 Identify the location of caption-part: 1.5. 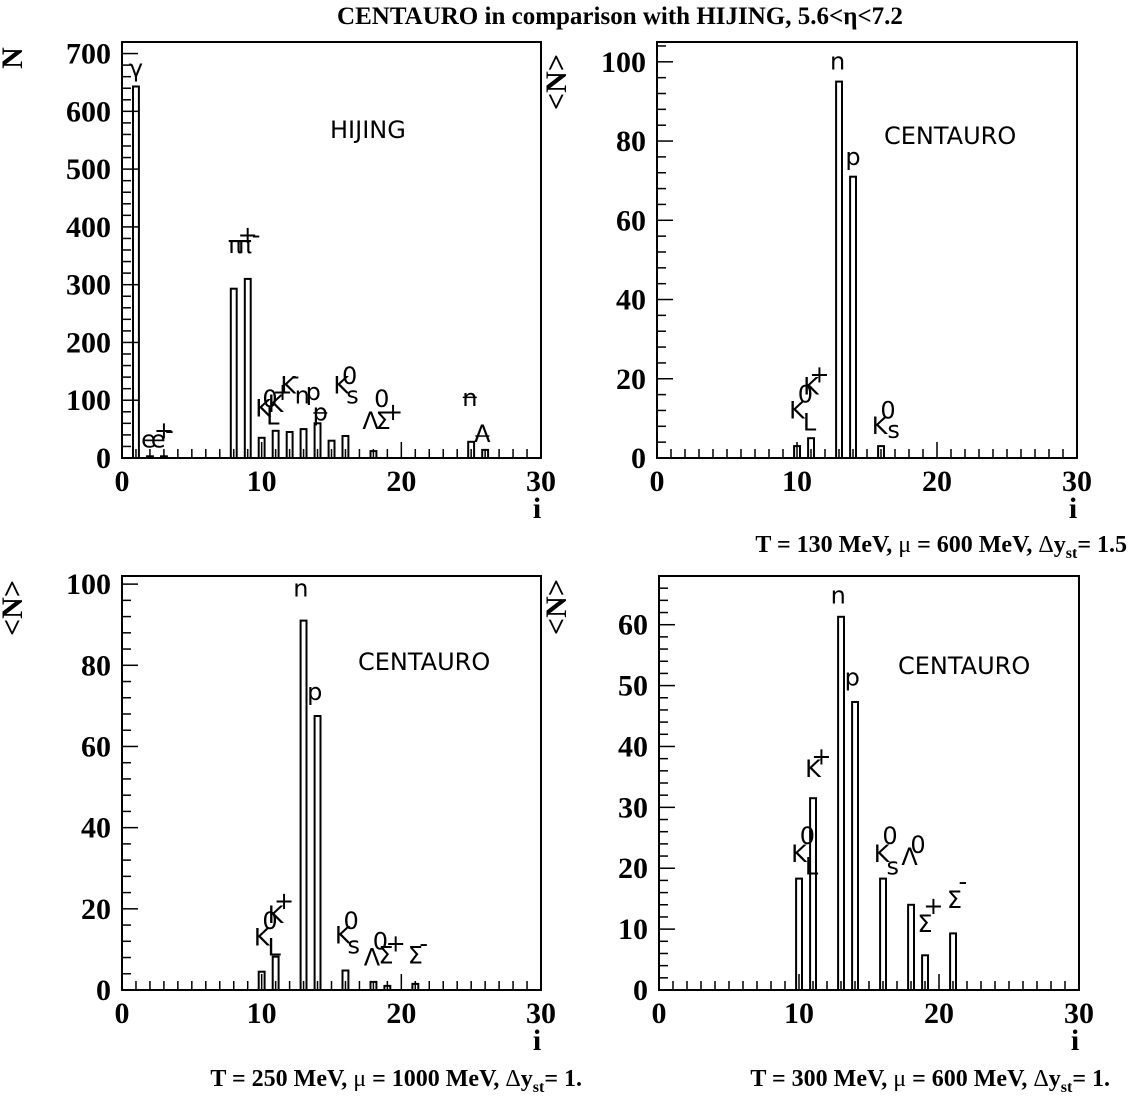
(1112, 545).